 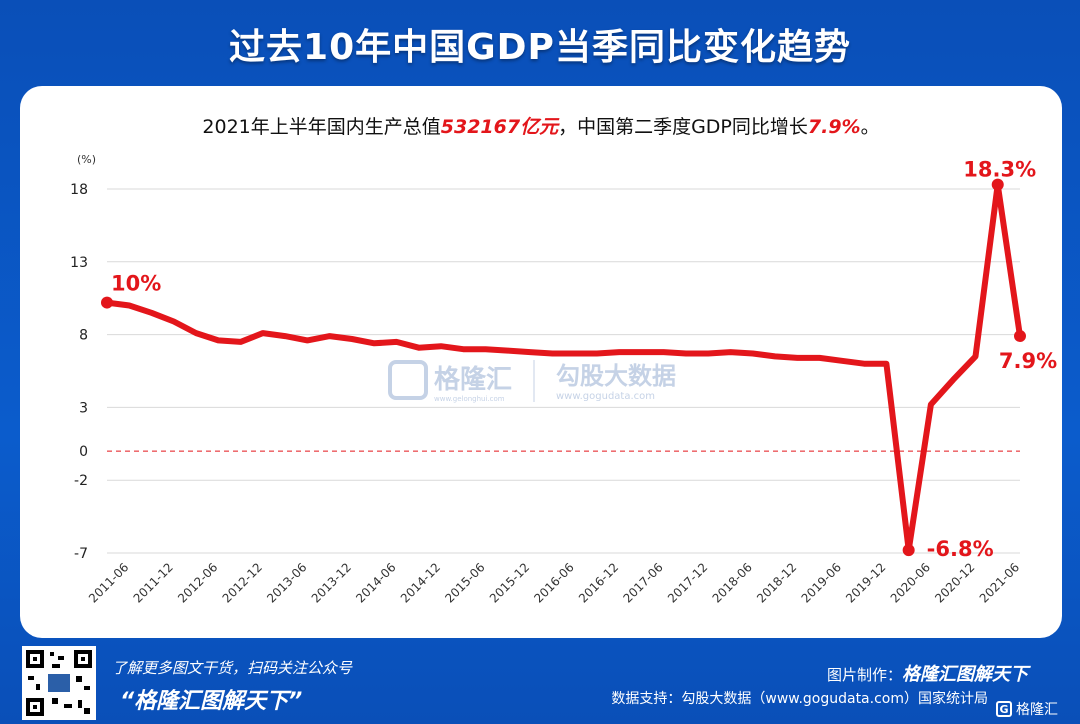 What do you see at coordinates (865, 582) in the screenshot?
I see `x-tick-label: 2019-12` at bounding box center [865, 582].